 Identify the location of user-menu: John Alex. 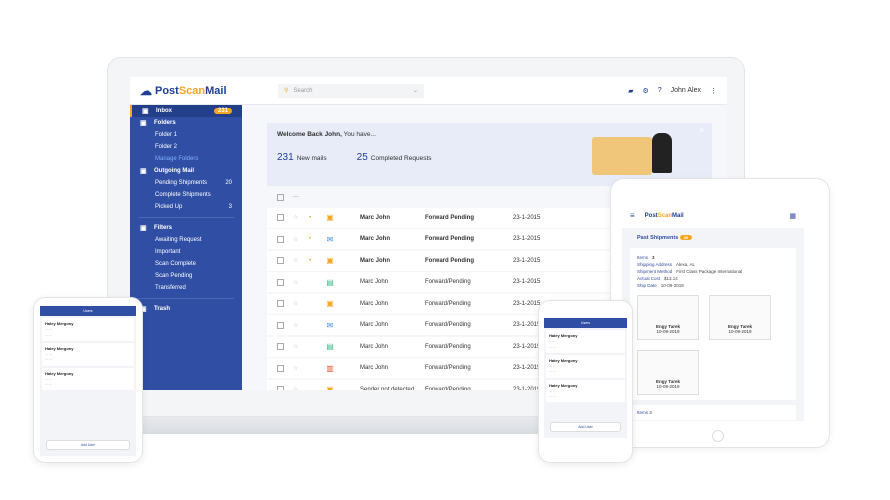
(685, 90).